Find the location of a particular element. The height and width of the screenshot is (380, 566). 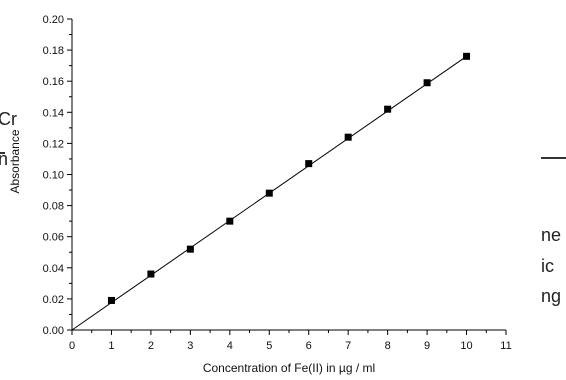

x-tick-label: 5 is located at coordinates (269, 346).